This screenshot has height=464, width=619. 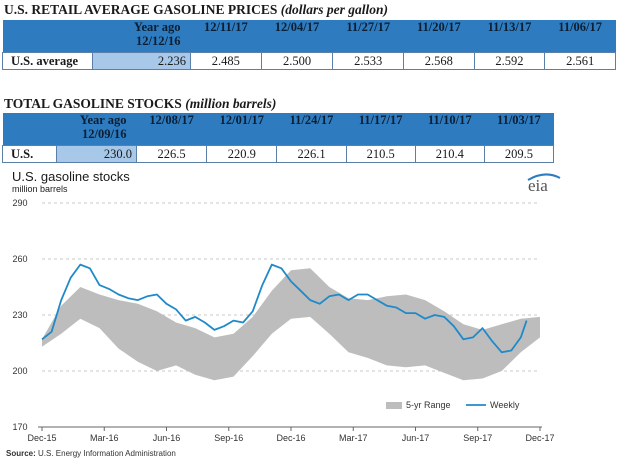 I want to click on prices-year-ago-value: 2.236, so click(x=141, y=61).